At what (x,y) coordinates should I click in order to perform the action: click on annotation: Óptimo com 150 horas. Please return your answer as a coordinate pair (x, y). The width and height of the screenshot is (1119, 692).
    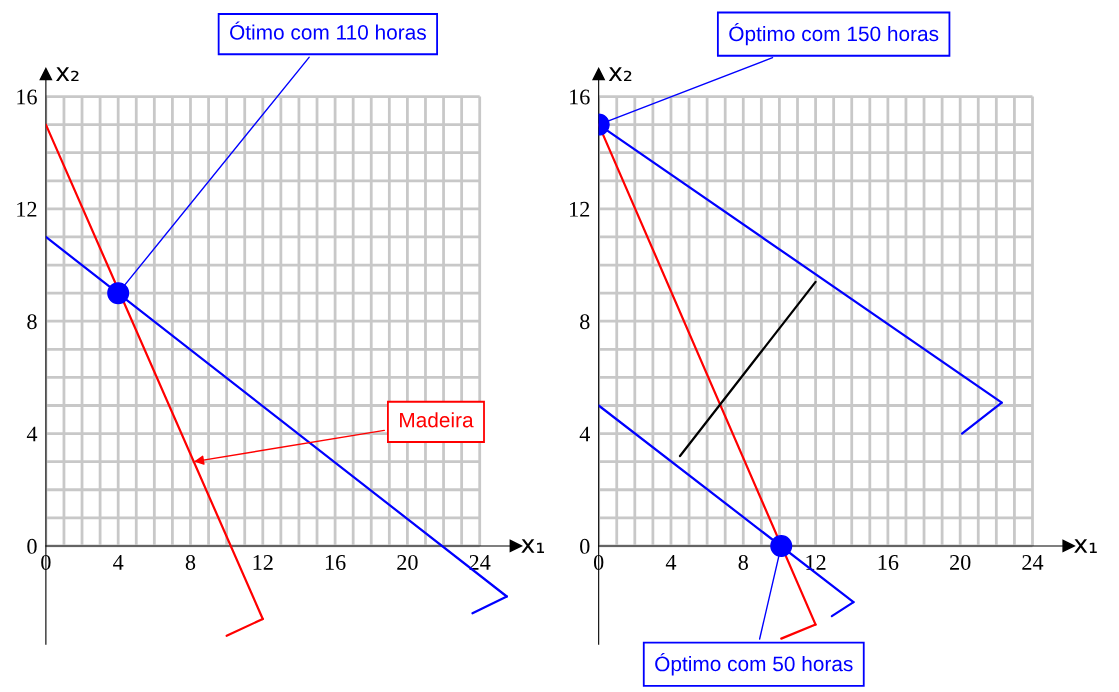
    Looking at the image, I should click on (834, 34).